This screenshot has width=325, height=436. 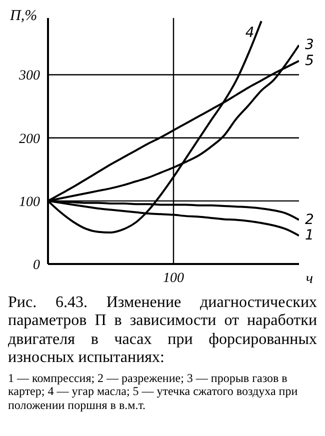 What do you see at coordinates (29, 202) in the screenshot?
I see `y-tick-label: 100` at bounding box center [29, 202].